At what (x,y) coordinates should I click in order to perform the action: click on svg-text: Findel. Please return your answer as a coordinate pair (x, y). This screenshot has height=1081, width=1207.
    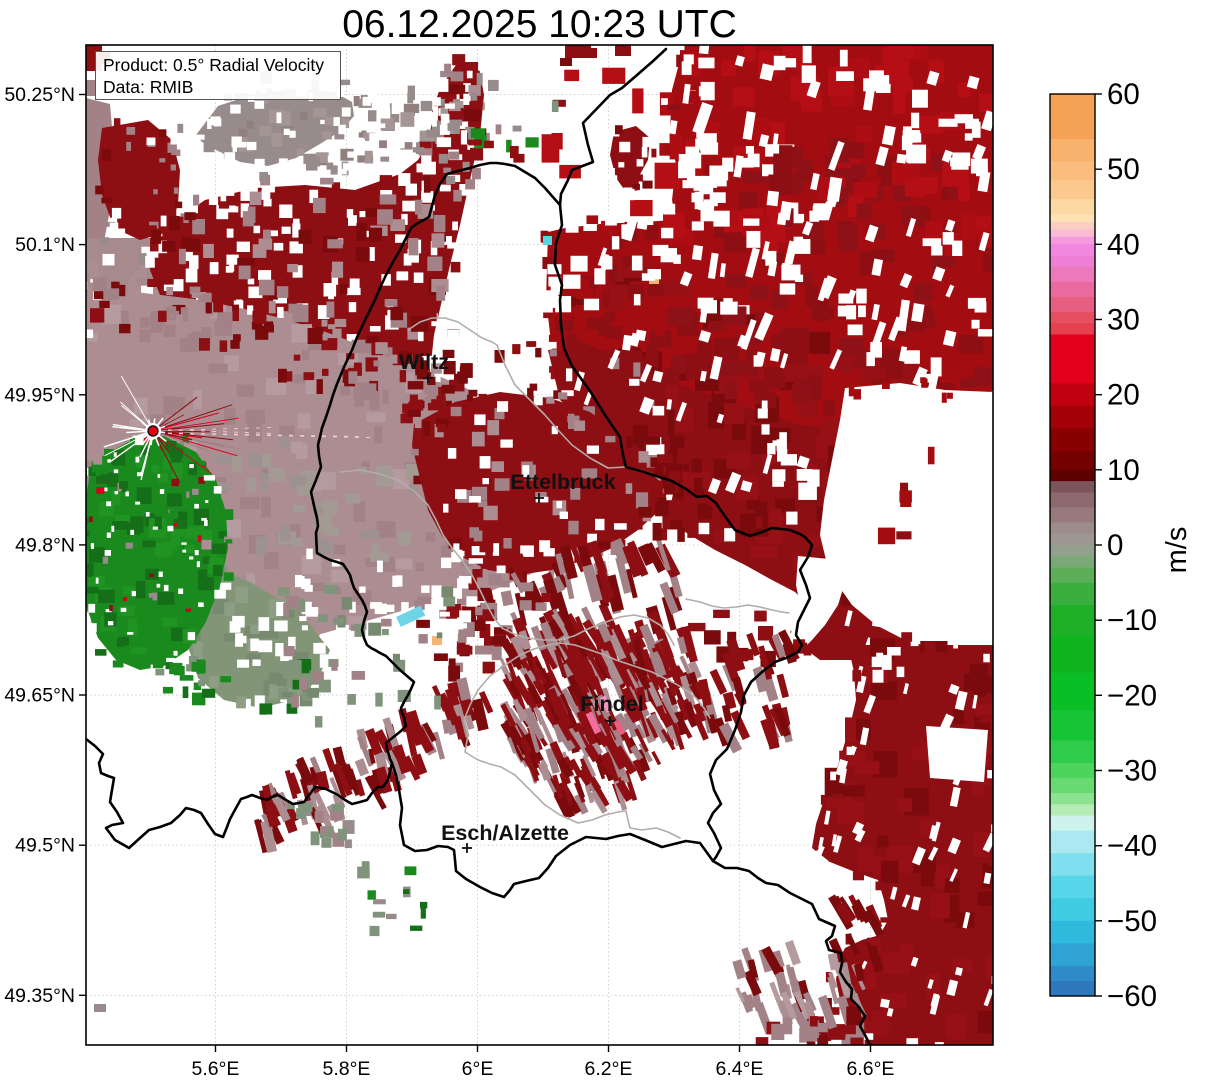
    Looking at the image, I should click on (611, 704).